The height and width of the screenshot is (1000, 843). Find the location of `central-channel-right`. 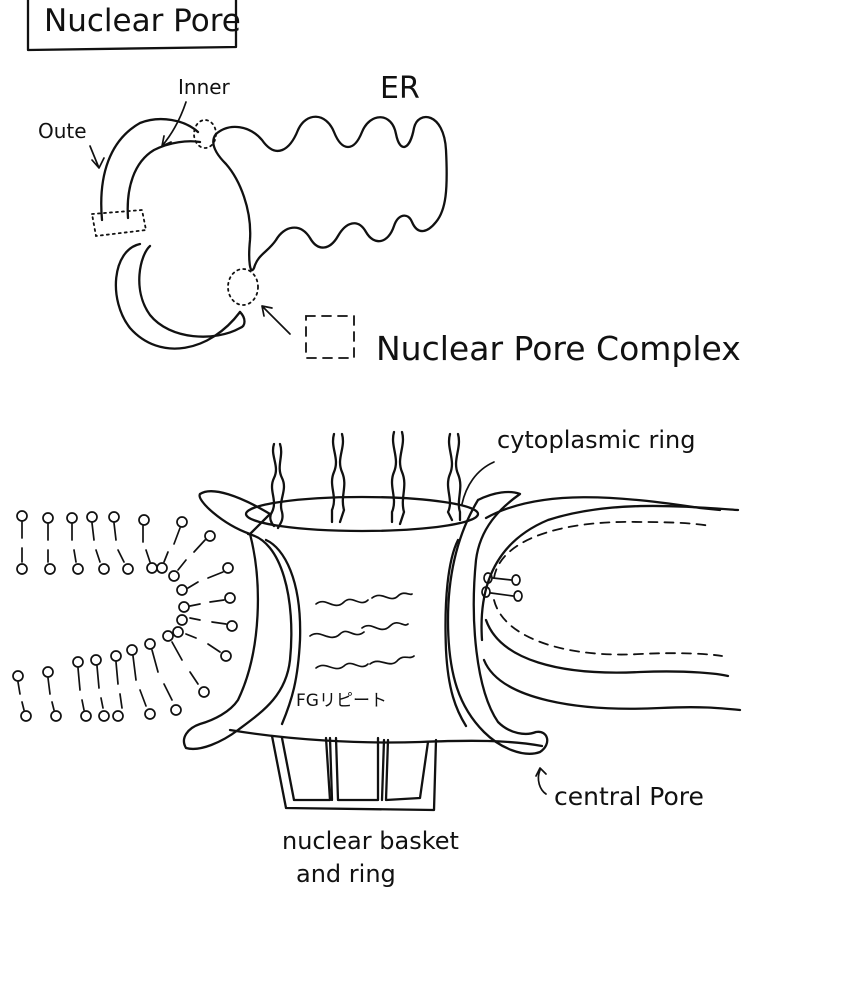

central-channel-right is located at coordinates (456, 633).